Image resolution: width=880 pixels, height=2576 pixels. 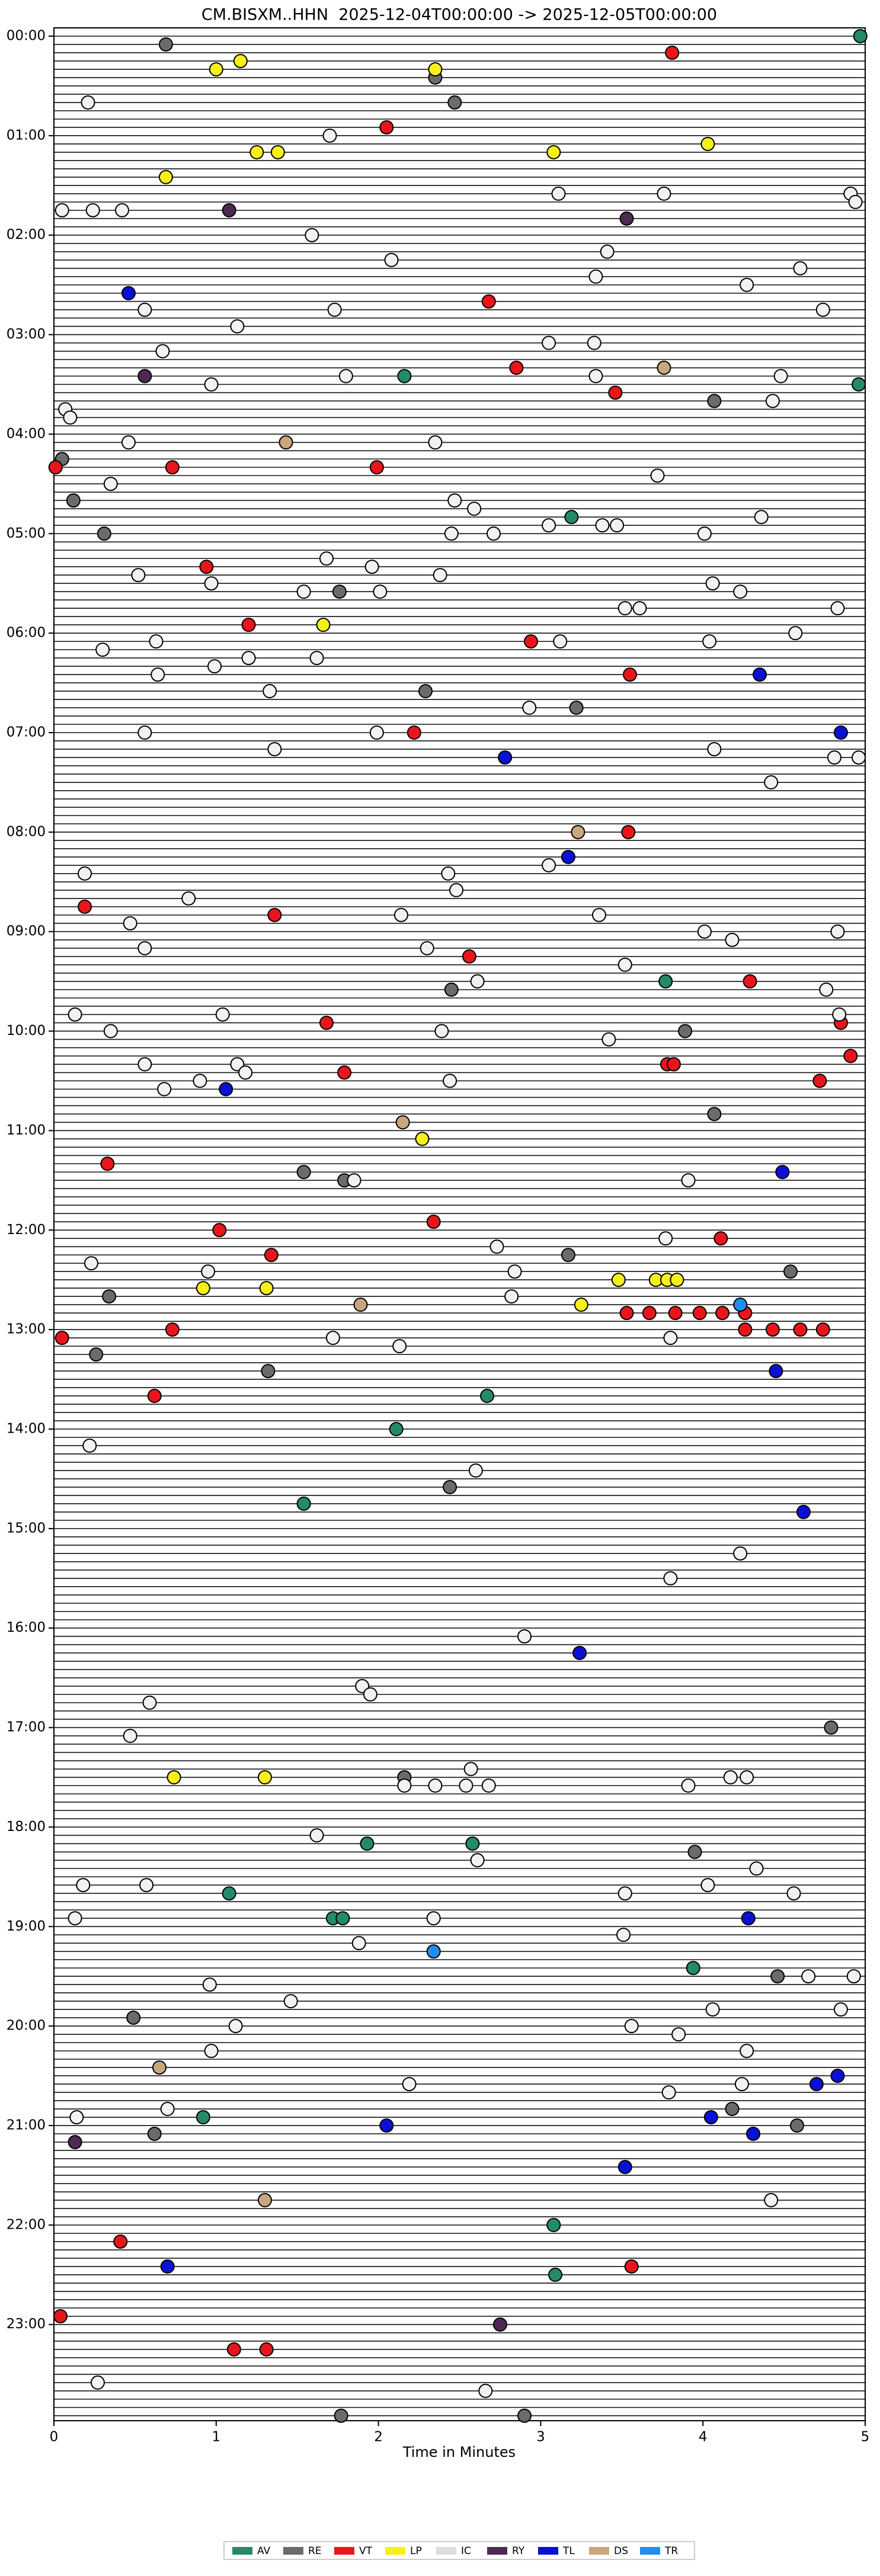 I want to click on x-tick-label: 4, so click(x=703, y=2437).